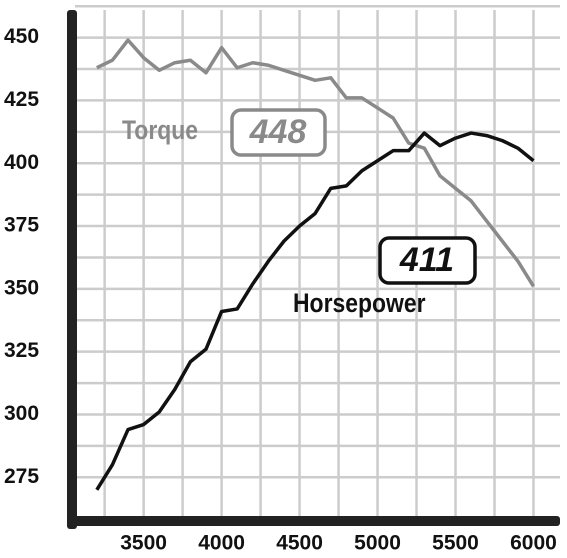 This screenshot has height=558, width=567. What do you see at coordinates (21, 287) in the screenshot?
I see `y-tick-label: 350` at bounding box center [21, 287].